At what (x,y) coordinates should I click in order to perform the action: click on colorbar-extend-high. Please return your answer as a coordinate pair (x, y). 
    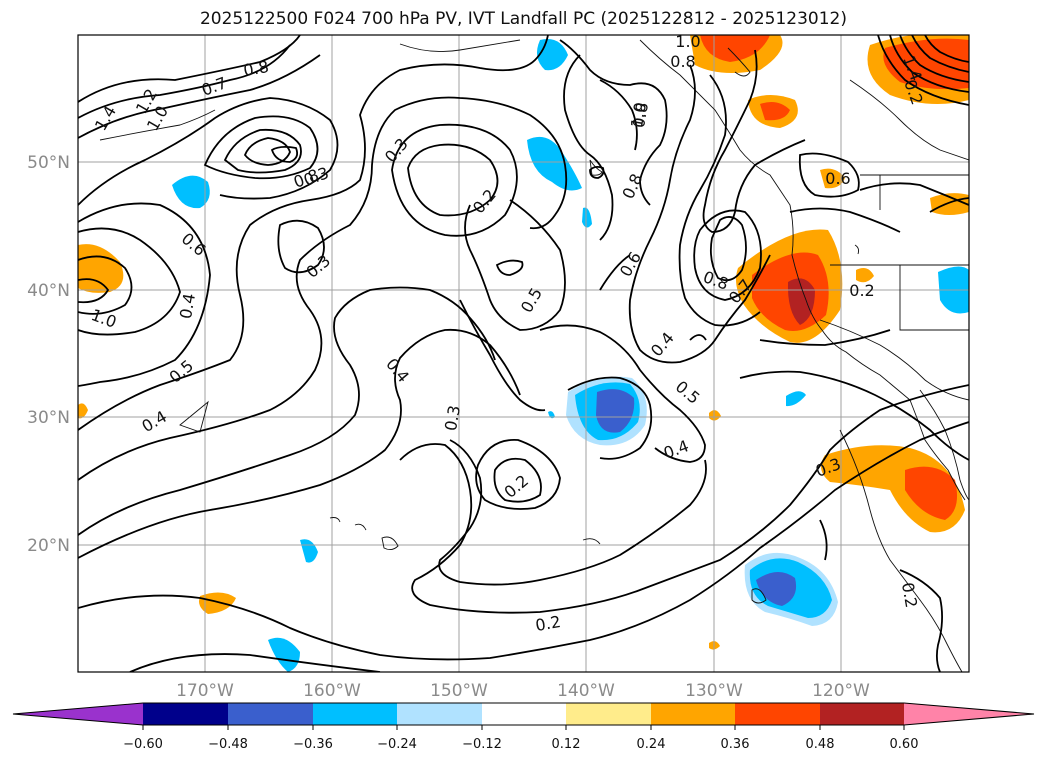
    Looking at the image, I should click on (969, 714).